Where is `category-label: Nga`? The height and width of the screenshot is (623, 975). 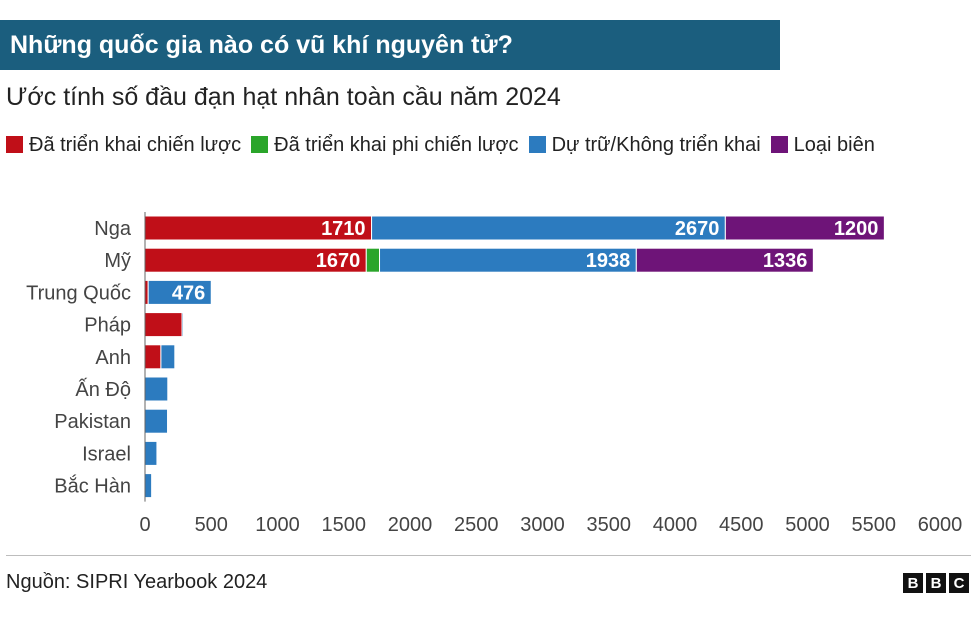
category-label: Nga is located at coordinates (113, 229).